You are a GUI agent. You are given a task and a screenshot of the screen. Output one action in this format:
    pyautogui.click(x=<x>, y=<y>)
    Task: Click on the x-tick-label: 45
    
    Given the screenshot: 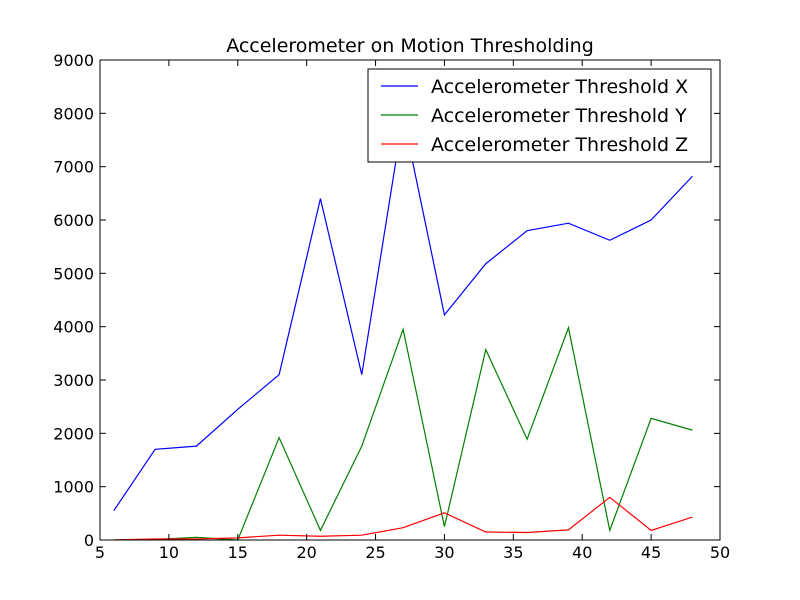 What is the action you would take?
    pyautogui.click(x=651, y=552)
    